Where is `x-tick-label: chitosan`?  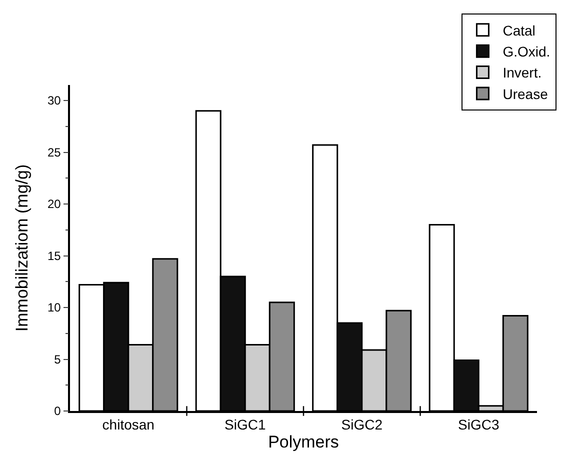
x-tick-label: chitosan is located at coordinates (128, 424).